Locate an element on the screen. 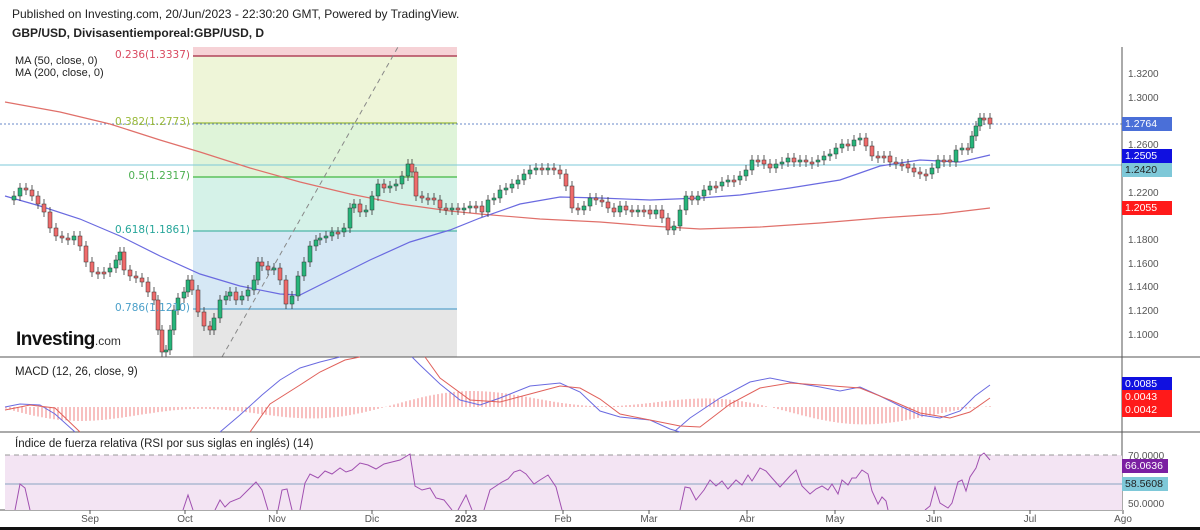 Image resolution: width=1200 pixels, height=530 pixels. bottom-border is located at coordinates (600, 528).